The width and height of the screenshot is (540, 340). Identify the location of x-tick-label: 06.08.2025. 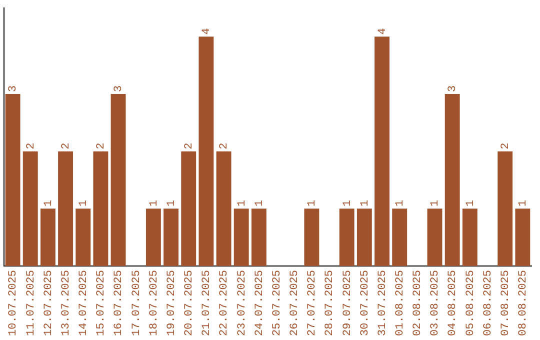
(488, 303).